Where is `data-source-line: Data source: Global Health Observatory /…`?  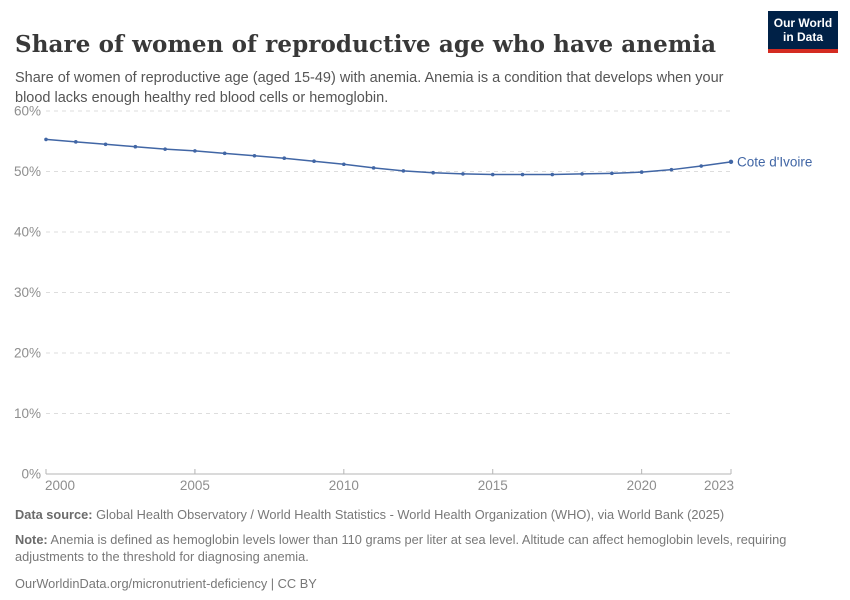
data-source-line: Data source: Global Health Observatory /… is located at coordinates (411, 515).